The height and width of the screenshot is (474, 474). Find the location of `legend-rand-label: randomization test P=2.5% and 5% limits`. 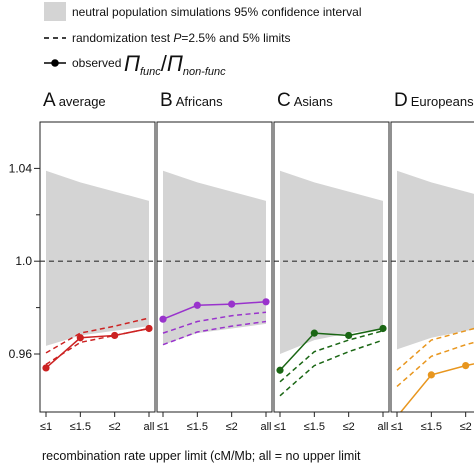

legend-rand-label: randomization test P=2.5% and 5% limits is located at coordinates (181, 38).